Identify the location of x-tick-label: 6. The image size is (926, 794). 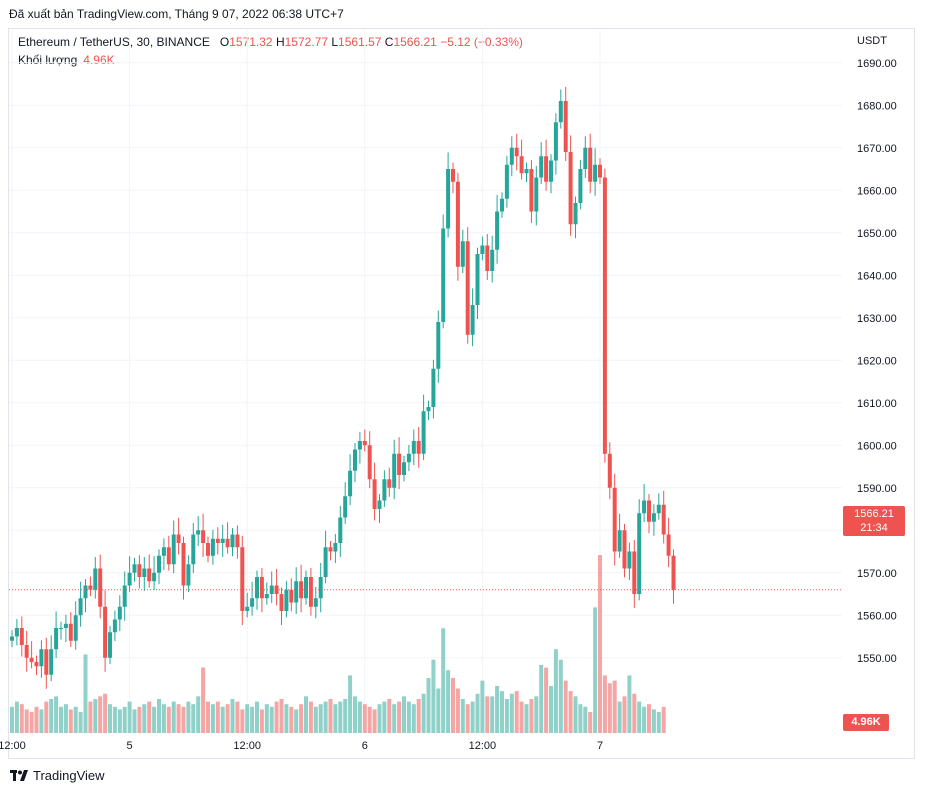
(365, 746).